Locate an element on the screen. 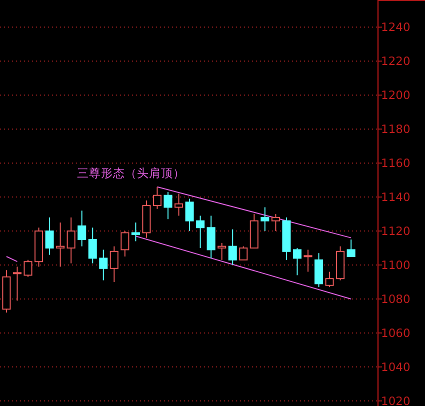 The image size is (425, 406). y-tick-label: 1080 is located at coordinates (395, 299).